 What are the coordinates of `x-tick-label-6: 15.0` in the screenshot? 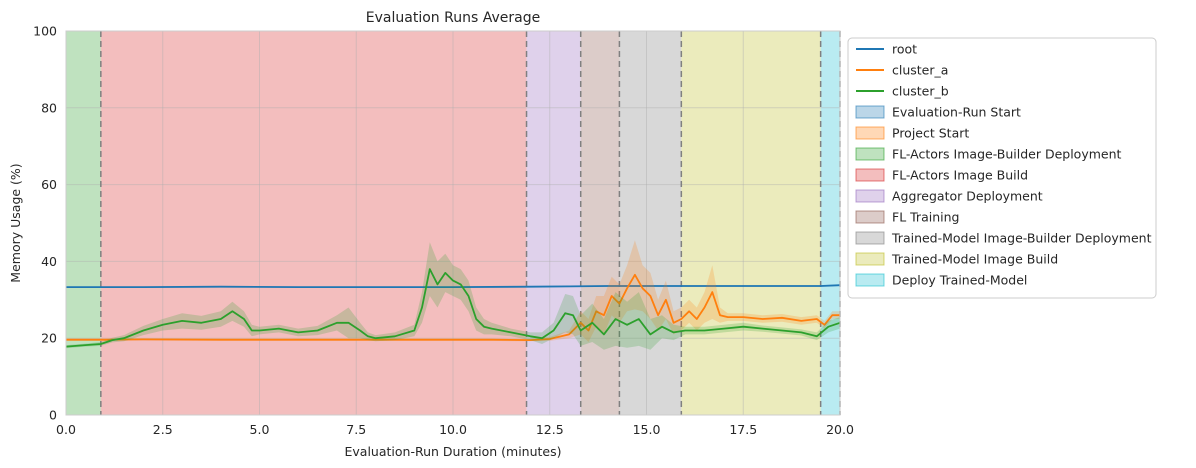 It's located at (647, 429).